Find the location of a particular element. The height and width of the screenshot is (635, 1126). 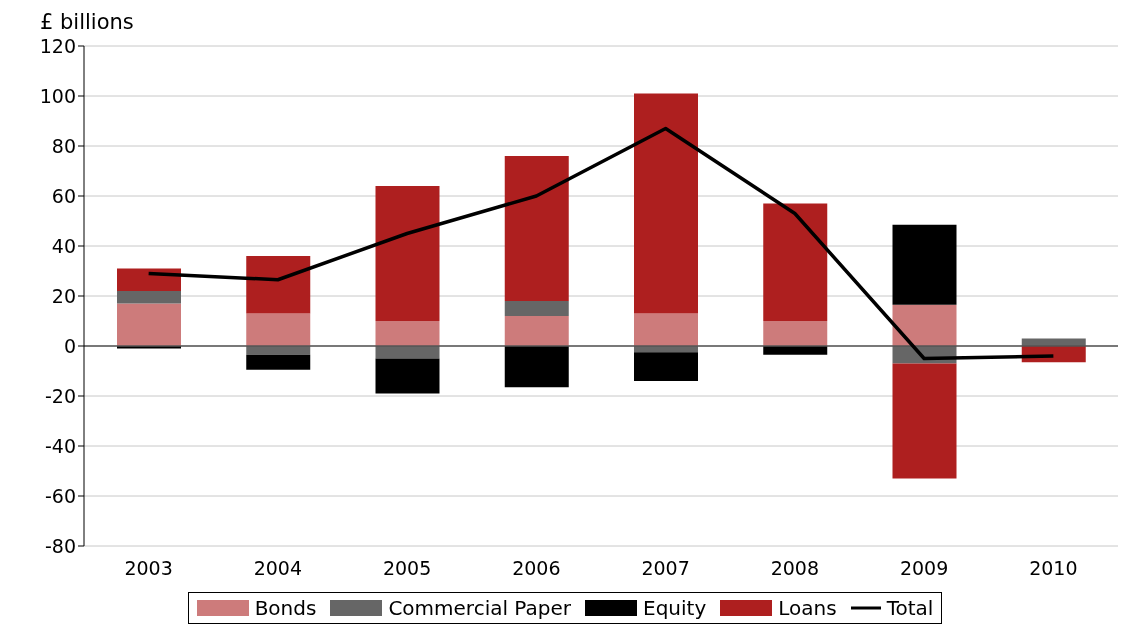

legend-label: Equity is located at coordinates (674, 608).